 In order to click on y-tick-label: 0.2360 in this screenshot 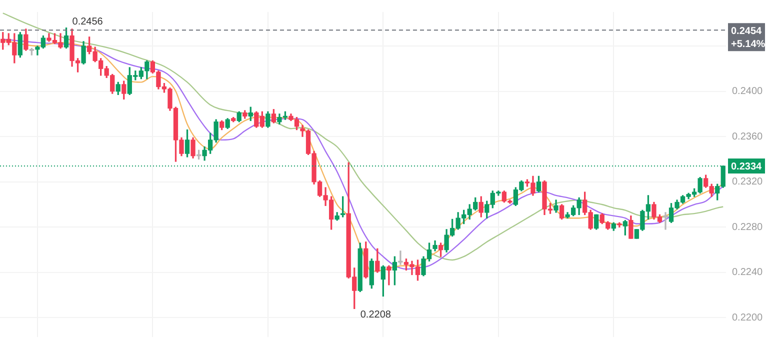, I will do `click(748, 136)`.